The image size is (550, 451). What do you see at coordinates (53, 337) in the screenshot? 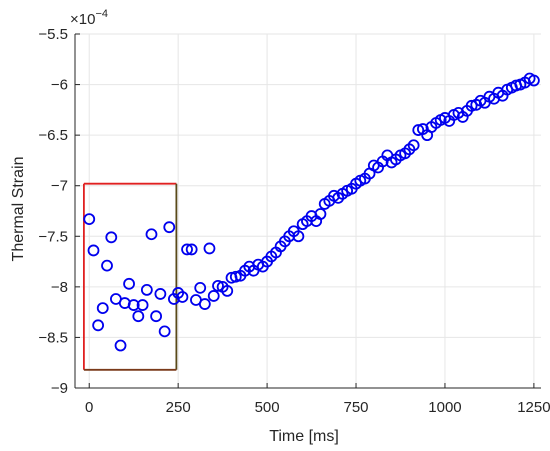
I see `y-tick-label: −8.5` at bounding box center [53, 337].